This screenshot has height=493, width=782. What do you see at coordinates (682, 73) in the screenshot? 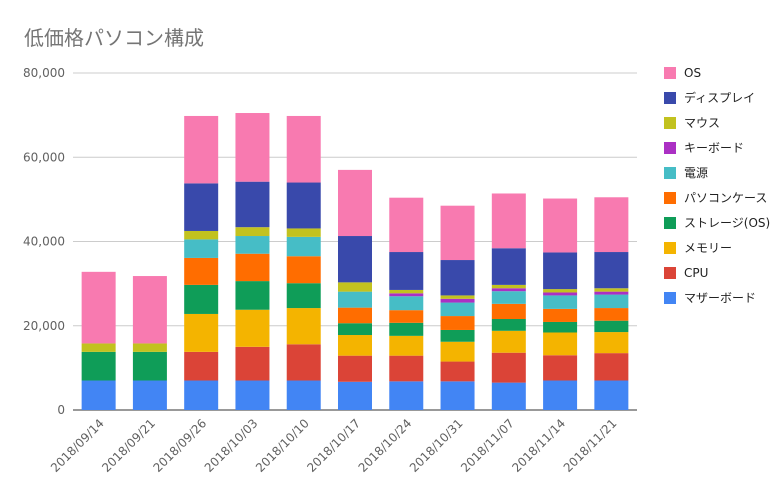
I see `legend-item: OS` at bounding box center [682, 73].